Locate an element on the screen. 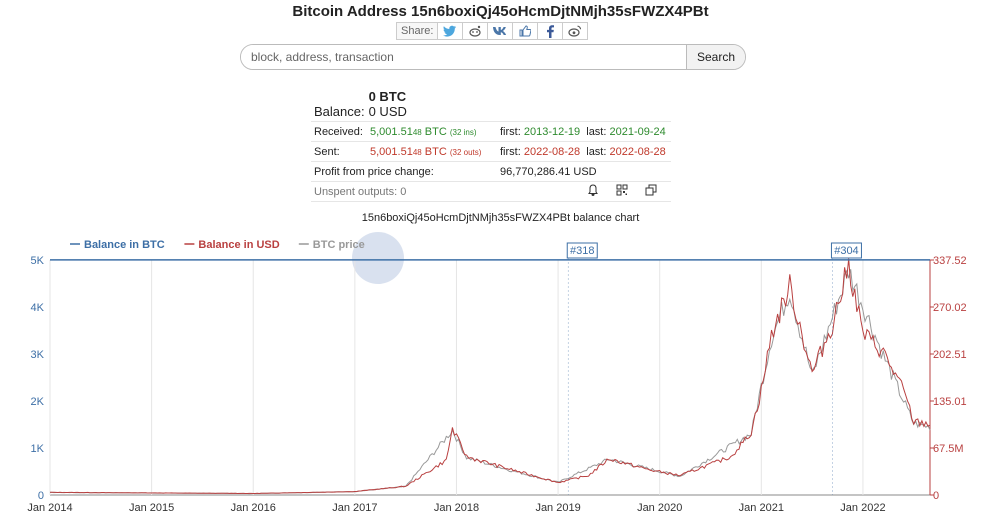 This screenshot has width=1001, height=521. received-first-label: first: is located at coordinates (510, 131).